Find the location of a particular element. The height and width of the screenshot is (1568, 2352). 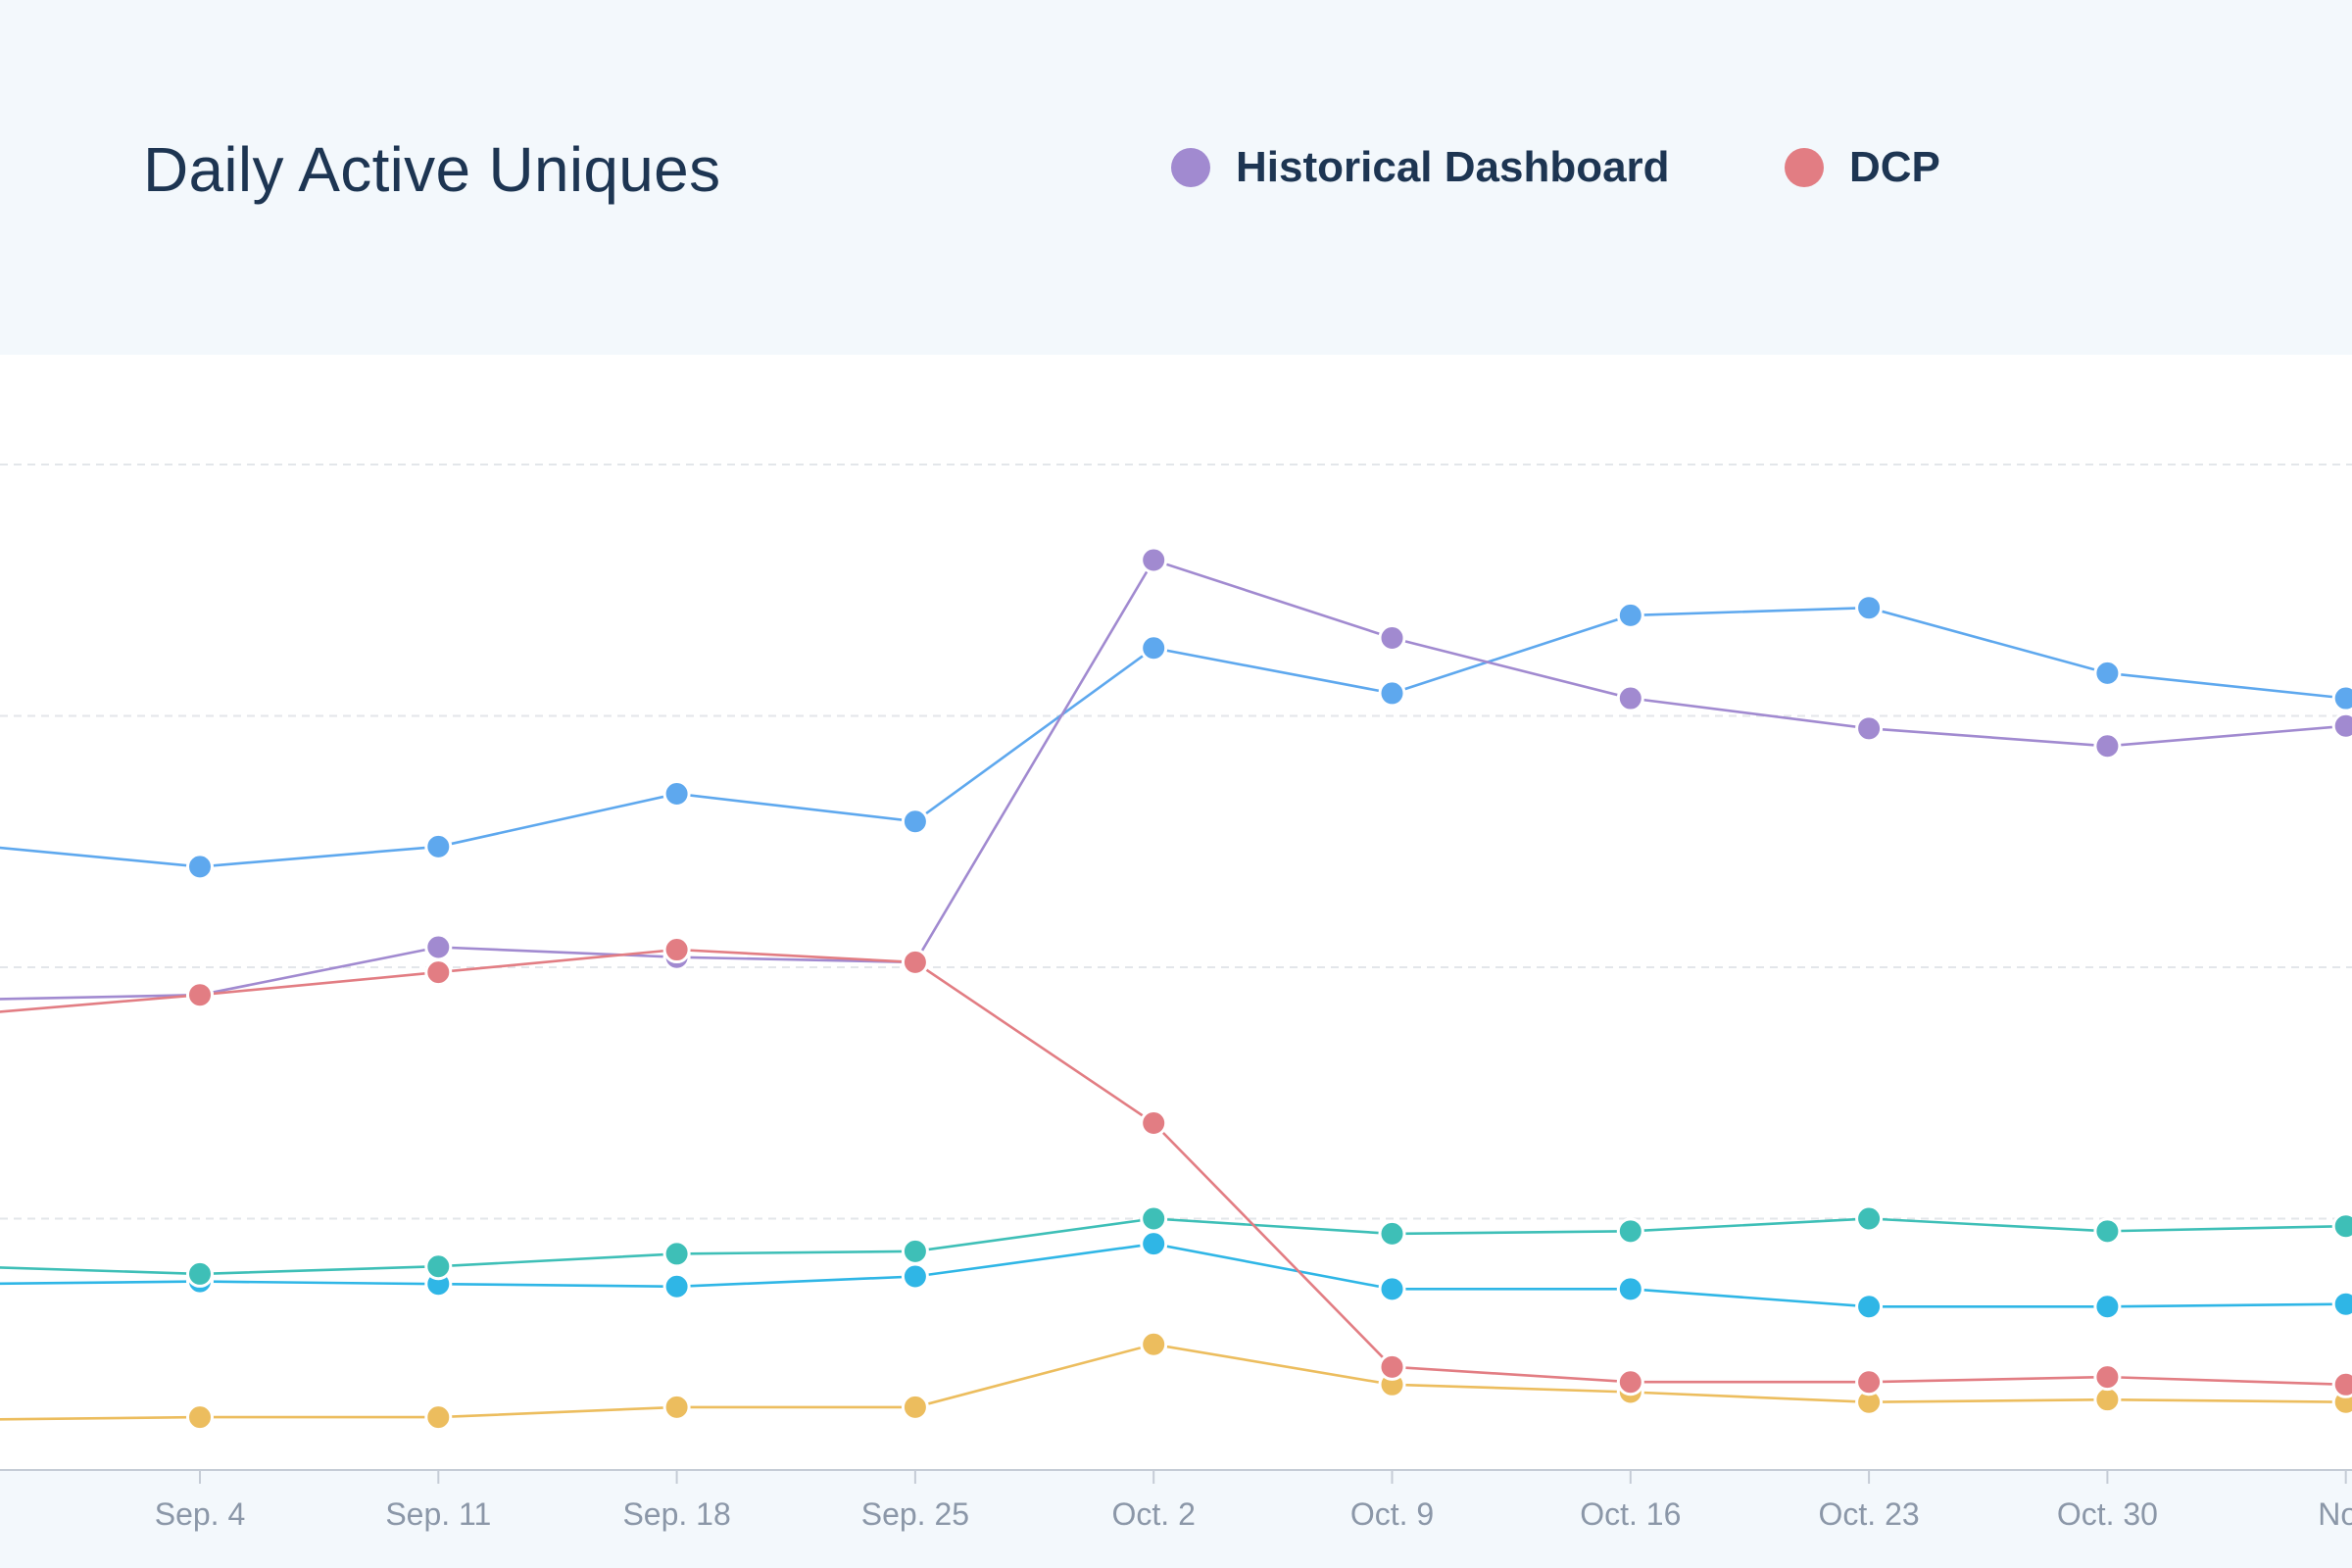

legend-item-dcp: DCP is located at coordinates (1862, 167).